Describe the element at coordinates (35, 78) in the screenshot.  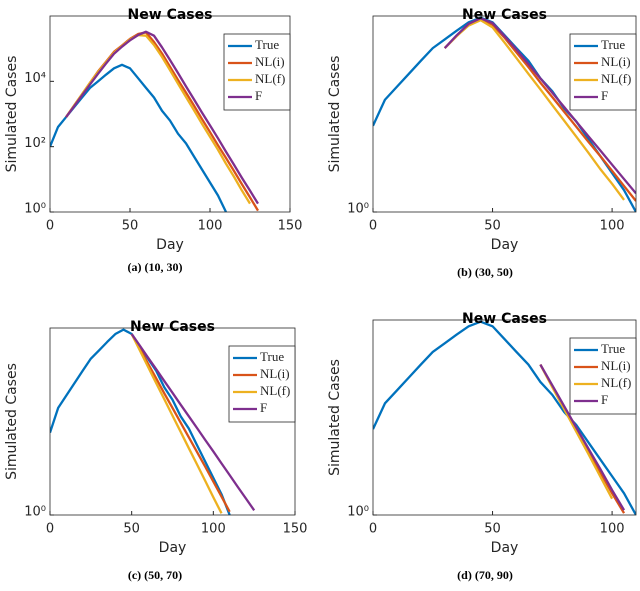
I see `y-tick-label: 10⁴` at that location.